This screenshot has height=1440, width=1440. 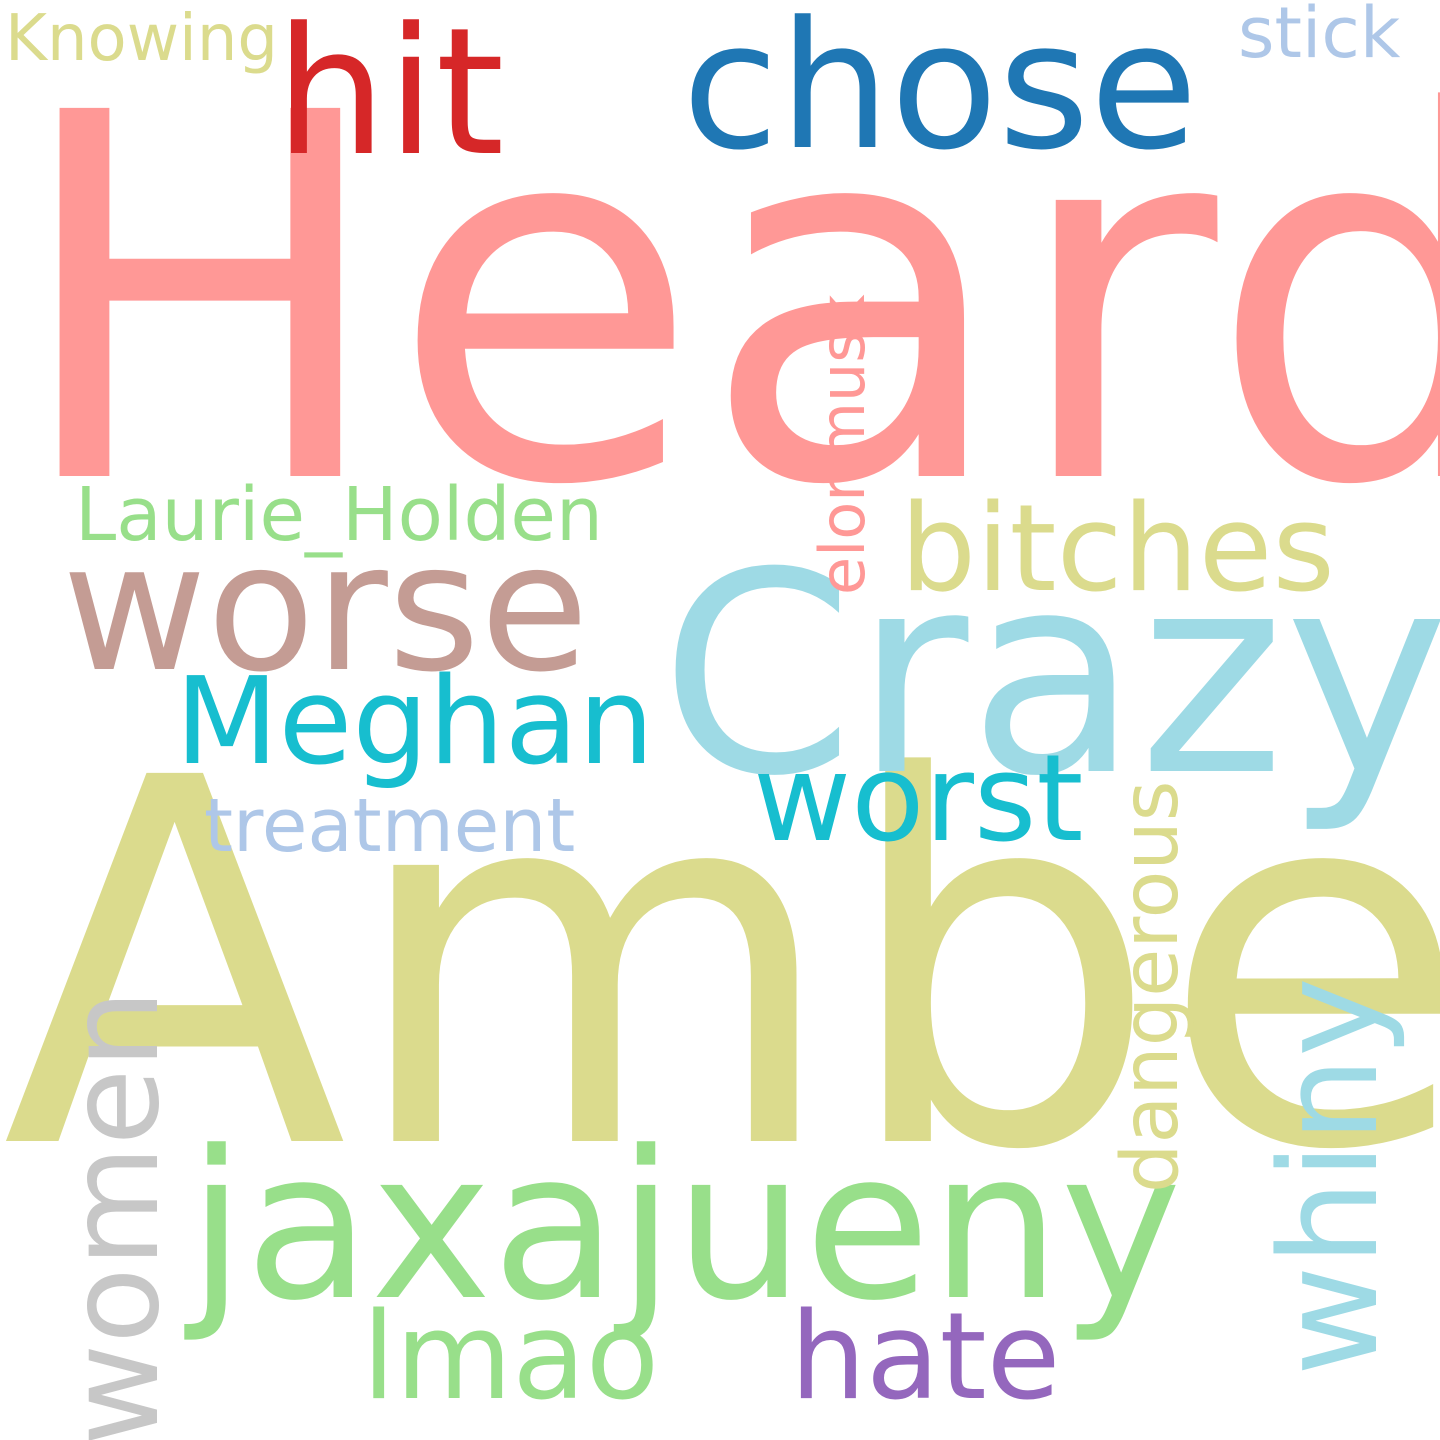 I want to click on word-chose: chose, so click(x=940, y=94).